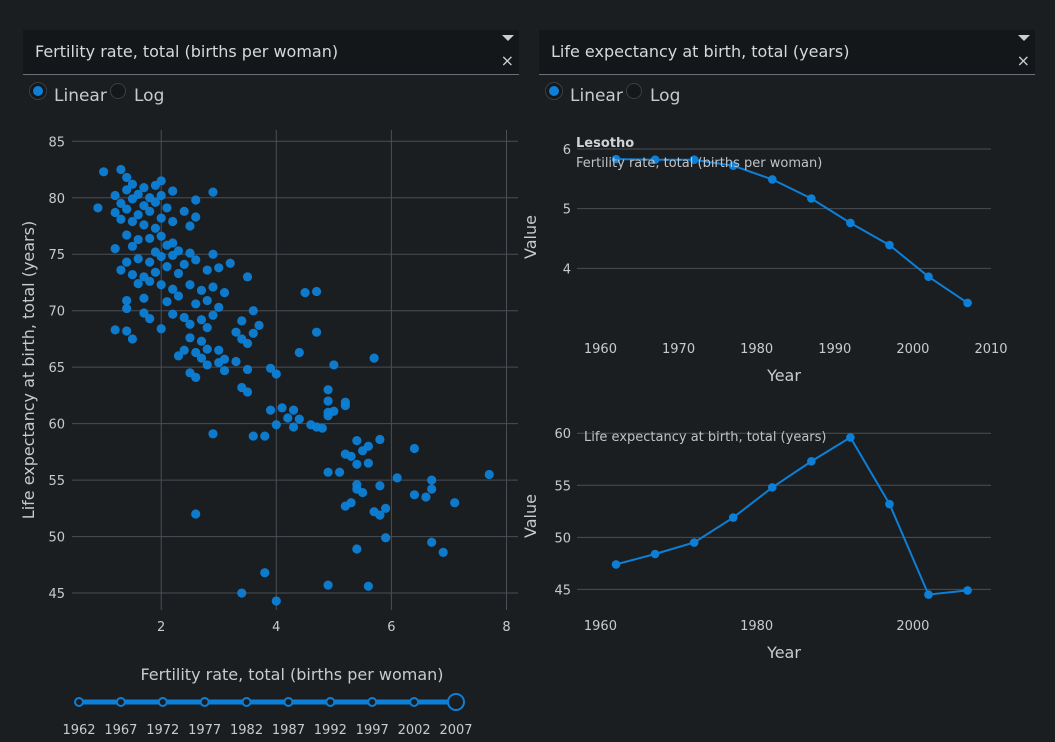 The width and height of the screenshot is (1055, 742). I want to click on slider-handle, so click(456, 702).